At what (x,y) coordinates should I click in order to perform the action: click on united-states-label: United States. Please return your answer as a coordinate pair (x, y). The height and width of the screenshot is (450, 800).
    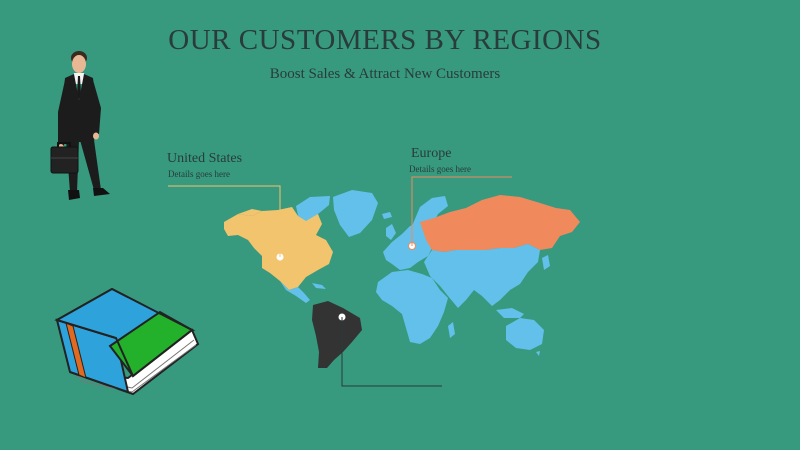
    Looking at the image, I should click on (205, 158).